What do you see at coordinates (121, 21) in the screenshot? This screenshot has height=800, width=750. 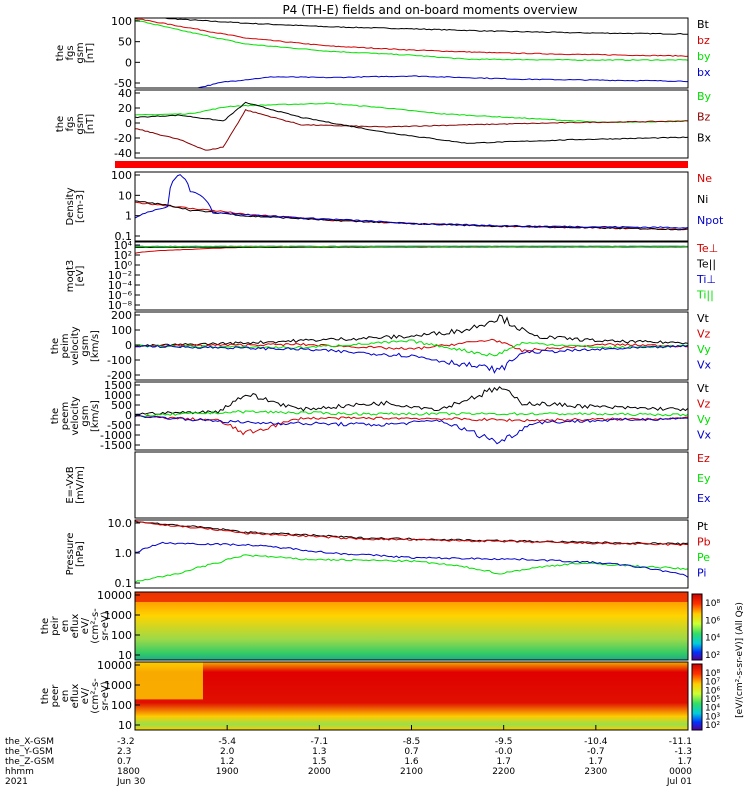 I see `ytick-label-fgs_gsm-0: 100` at bounding box center [121, 21].